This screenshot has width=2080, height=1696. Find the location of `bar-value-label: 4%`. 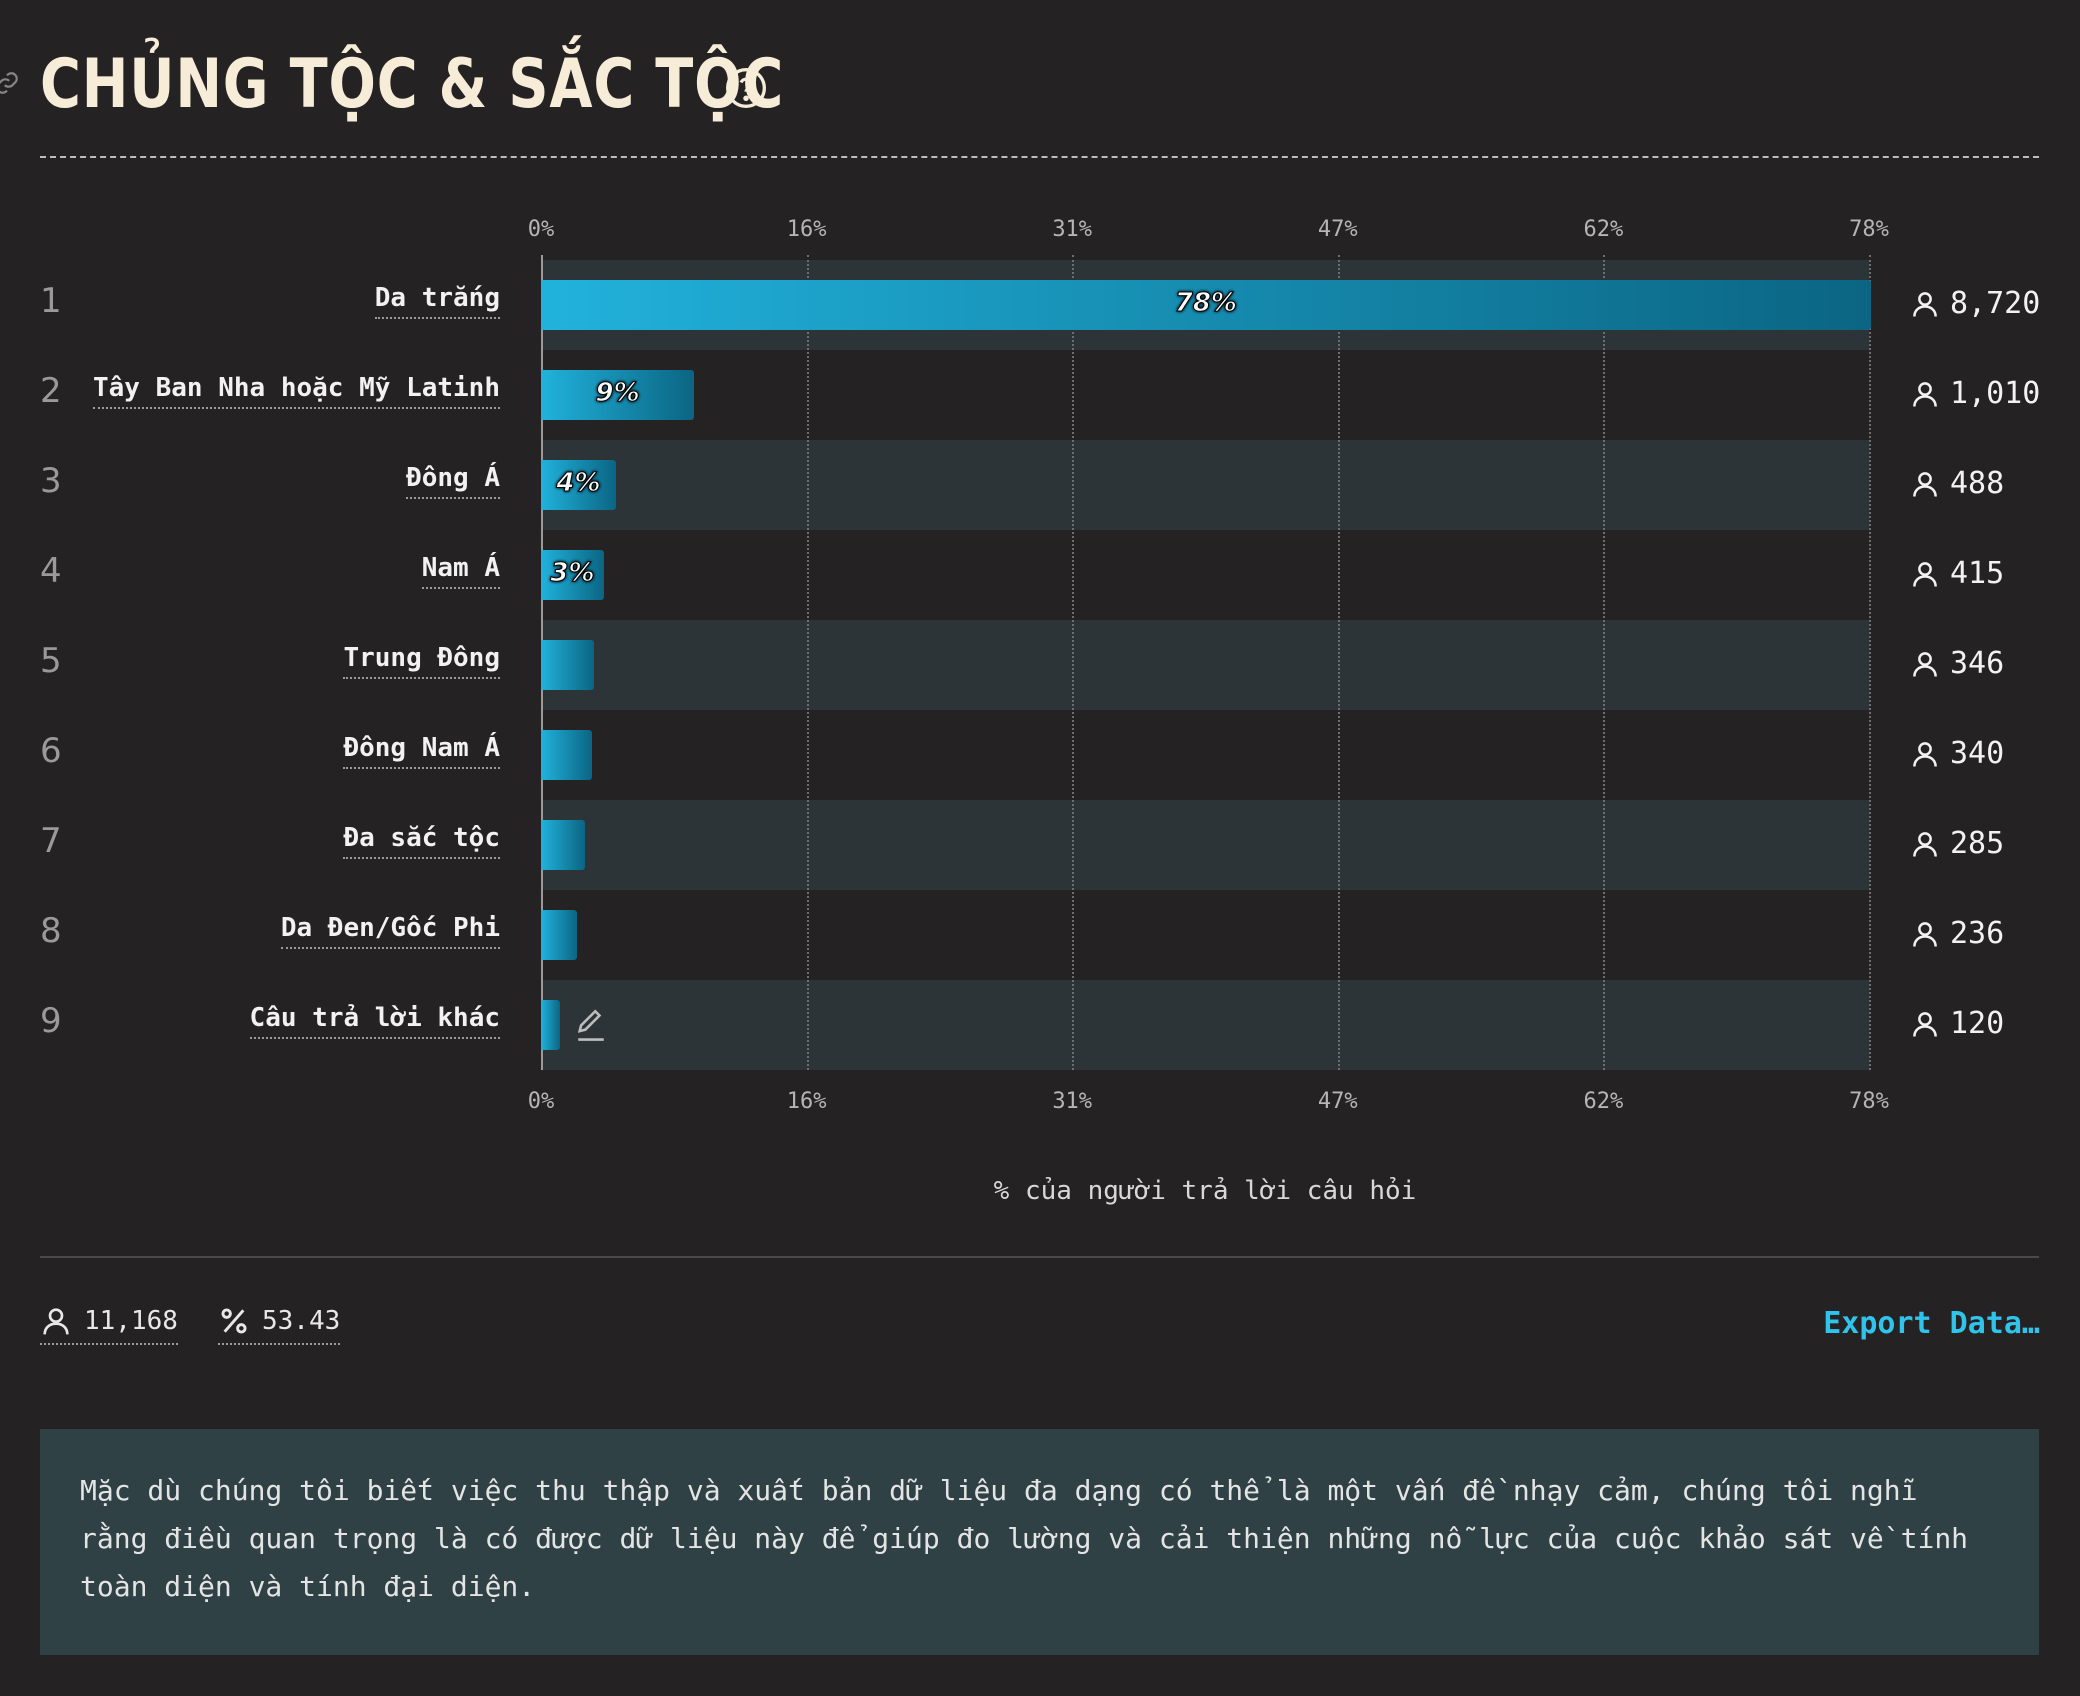

bar-value-label: 4% is located at coordinates (578, 483).